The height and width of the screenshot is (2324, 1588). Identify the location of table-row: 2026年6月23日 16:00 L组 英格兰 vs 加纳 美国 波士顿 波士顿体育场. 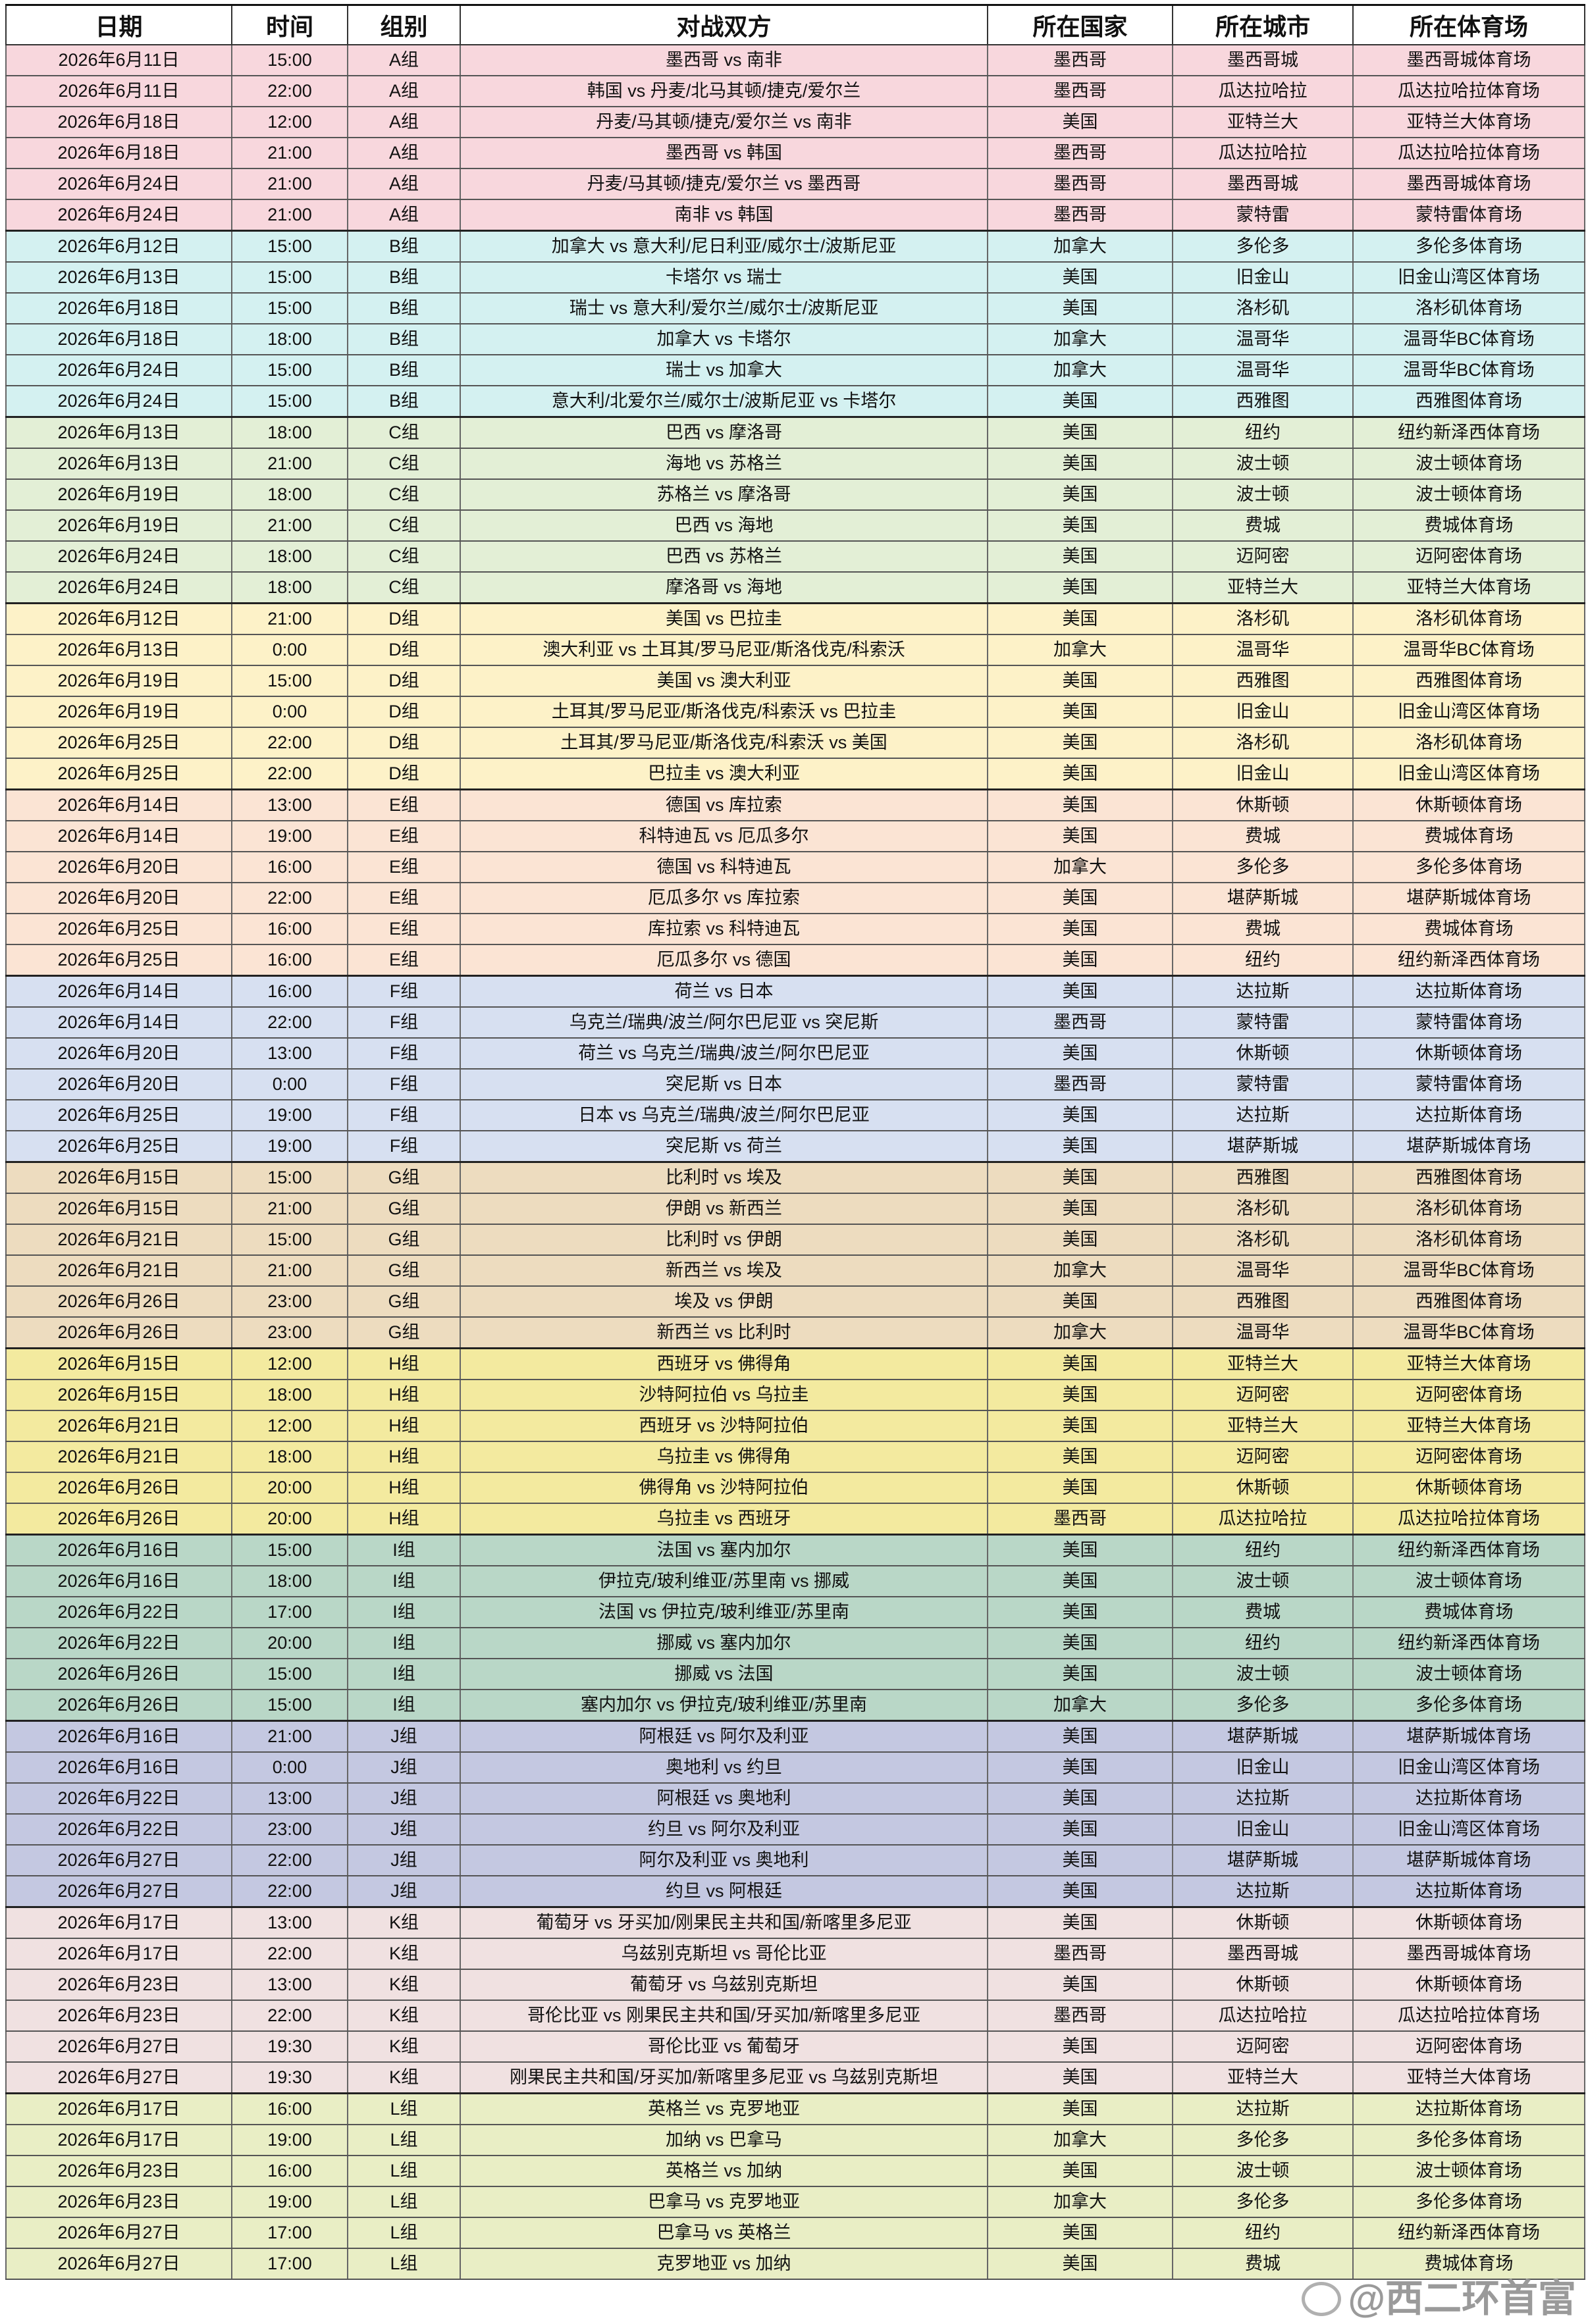
(795, 2171).